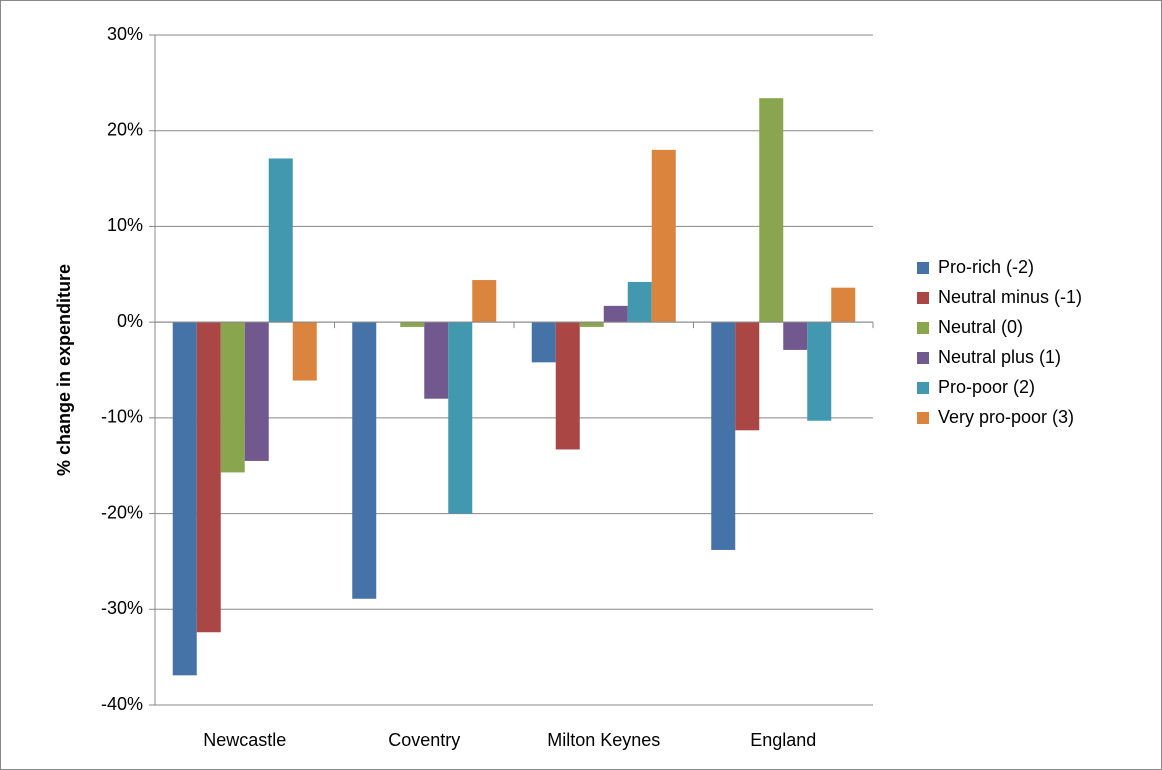  Describe the element at coordinates (244, 740) in the screenshot. I see `x-tick-label: Newcastle` at that location.